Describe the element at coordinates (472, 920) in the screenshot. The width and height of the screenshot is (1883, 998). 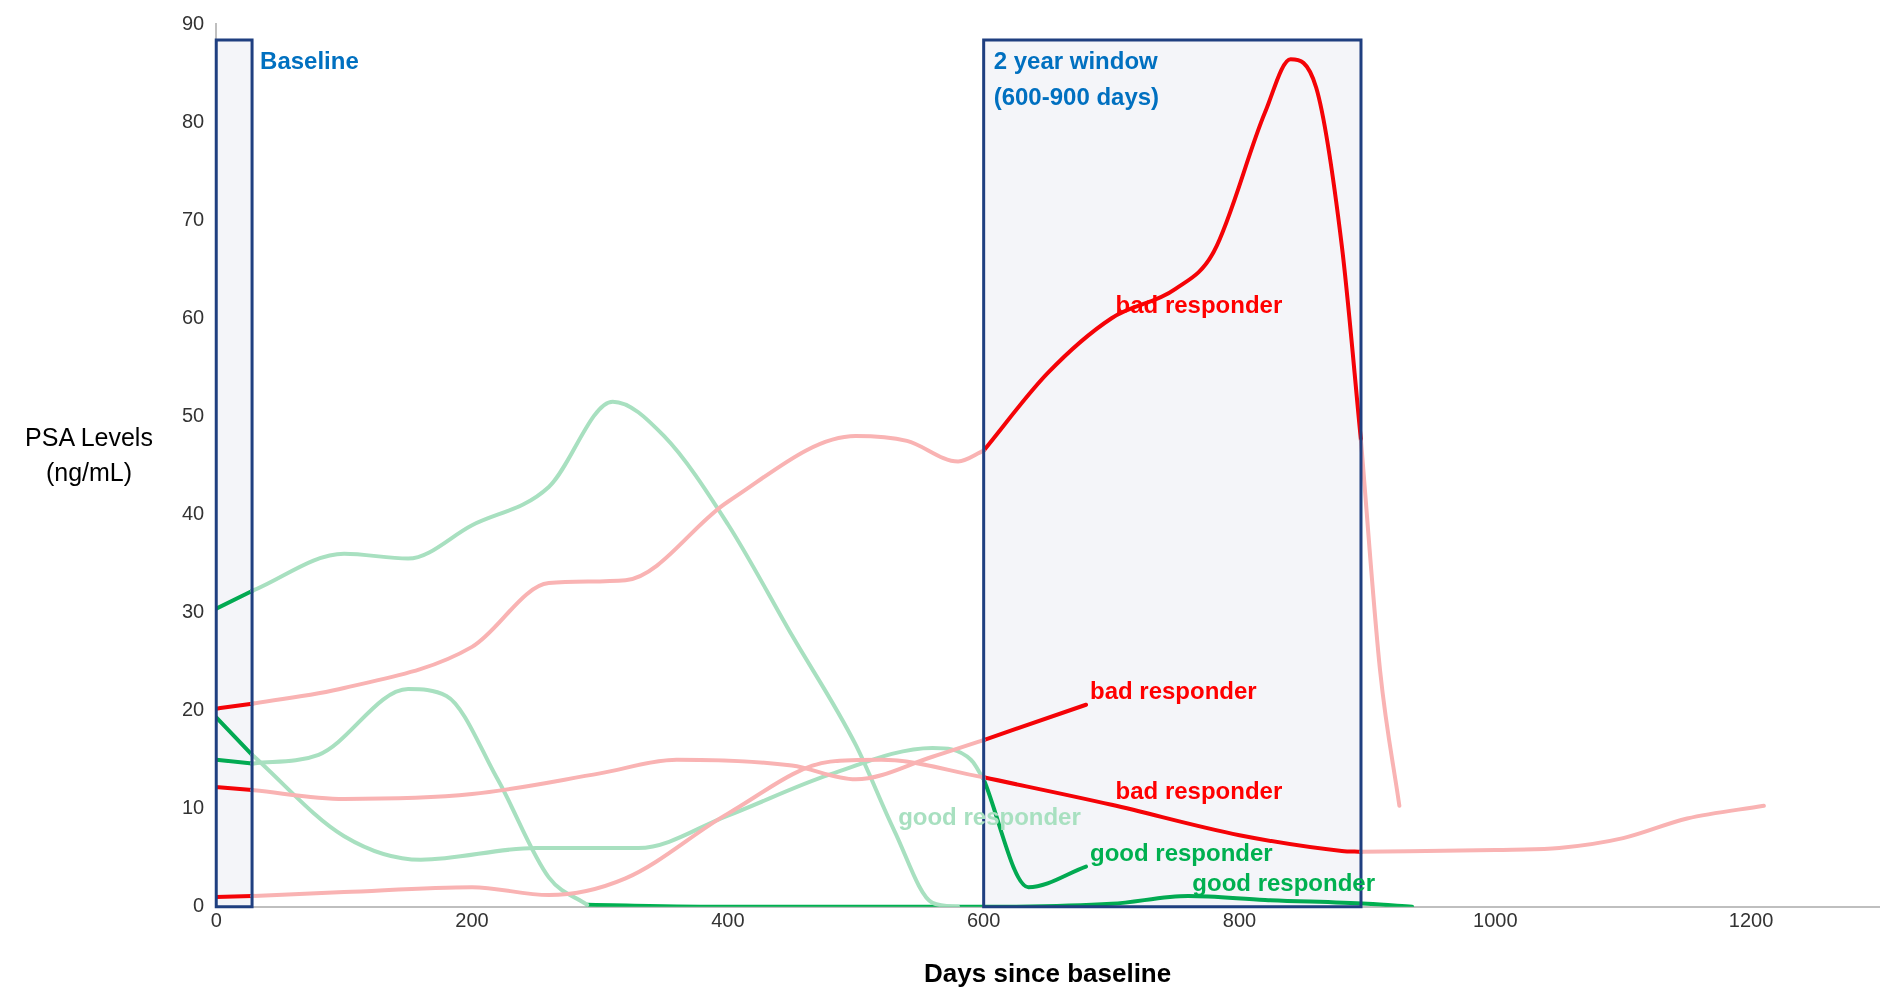
I see `x-tick-label: 200` at that location.